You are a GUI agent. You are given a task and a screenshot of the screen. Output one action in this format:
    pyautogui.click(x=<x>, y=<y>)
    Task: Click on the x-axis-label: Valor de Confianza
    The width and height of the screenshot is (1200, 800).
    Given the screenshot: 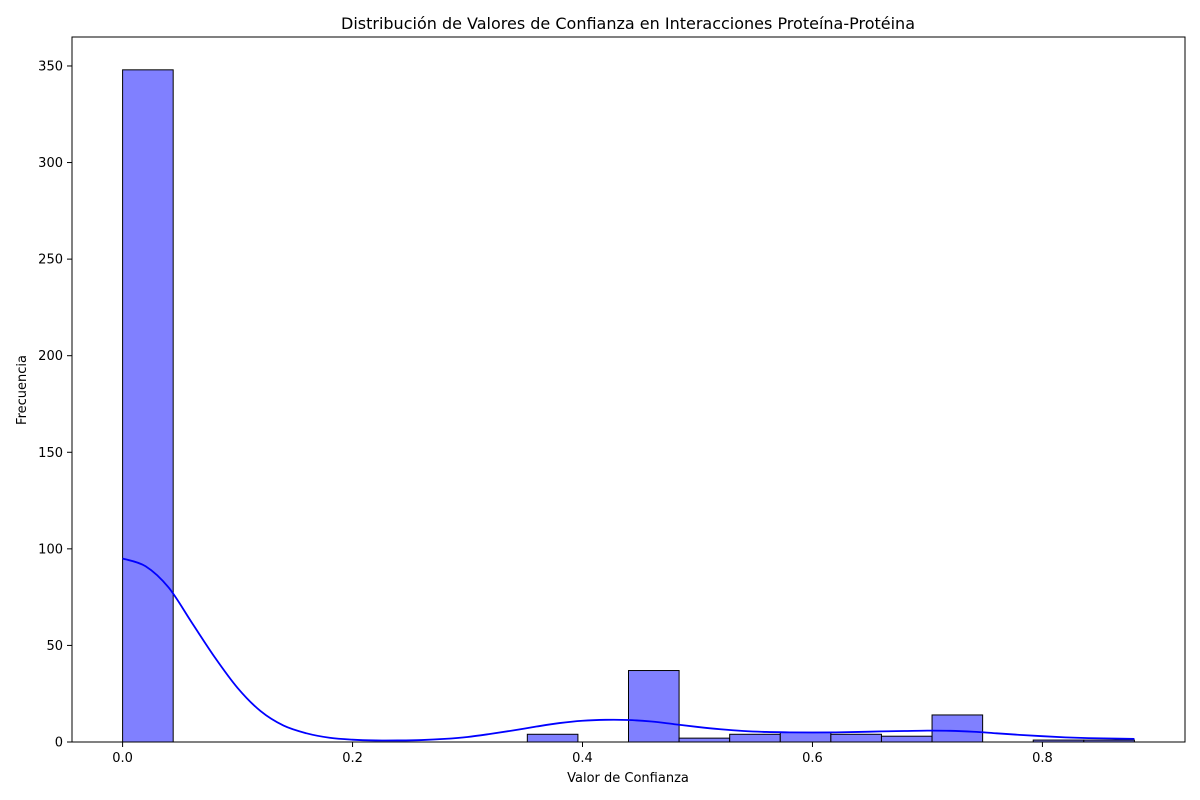 What is the action you would take?
    pyautogui.click(x=628, y=778)
    